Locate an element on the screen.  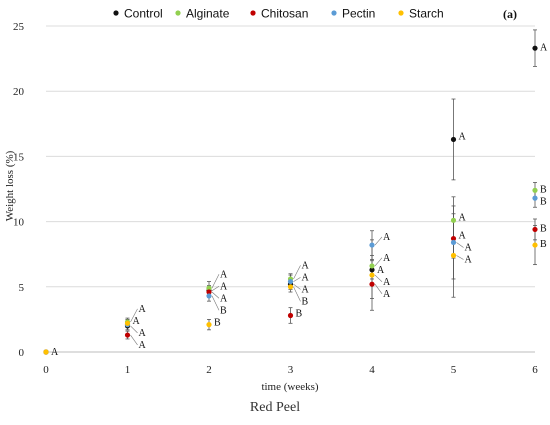
x-tick-label: 2 is located at coordinates (209, 370).